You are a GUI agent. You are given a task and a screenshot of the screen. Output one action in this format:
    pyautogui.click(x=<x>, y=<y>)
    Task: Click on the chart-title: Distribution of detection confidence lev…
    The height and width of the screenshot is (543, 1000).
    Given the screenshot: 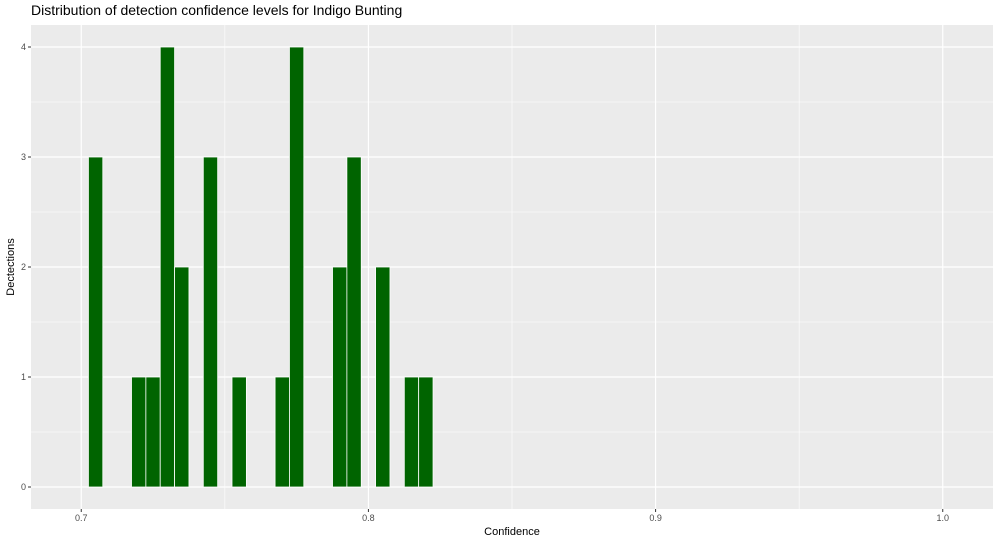 What is the action you would take?
    pyautogui.click(x=217, y=10)
    